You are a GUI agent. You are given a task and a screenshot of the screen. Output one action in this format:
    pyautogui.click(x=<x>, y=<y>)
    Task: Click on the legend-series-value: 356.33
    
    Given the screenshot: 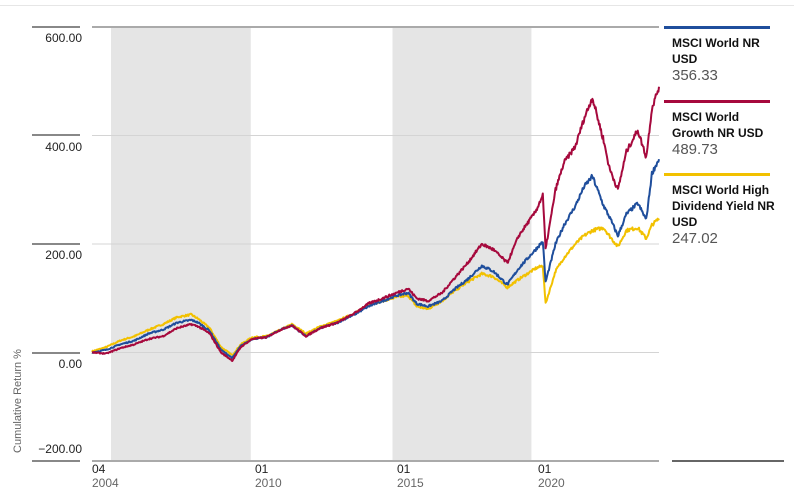 What is the action you would take?
    pyautogui.click(x=695, y=75)
    